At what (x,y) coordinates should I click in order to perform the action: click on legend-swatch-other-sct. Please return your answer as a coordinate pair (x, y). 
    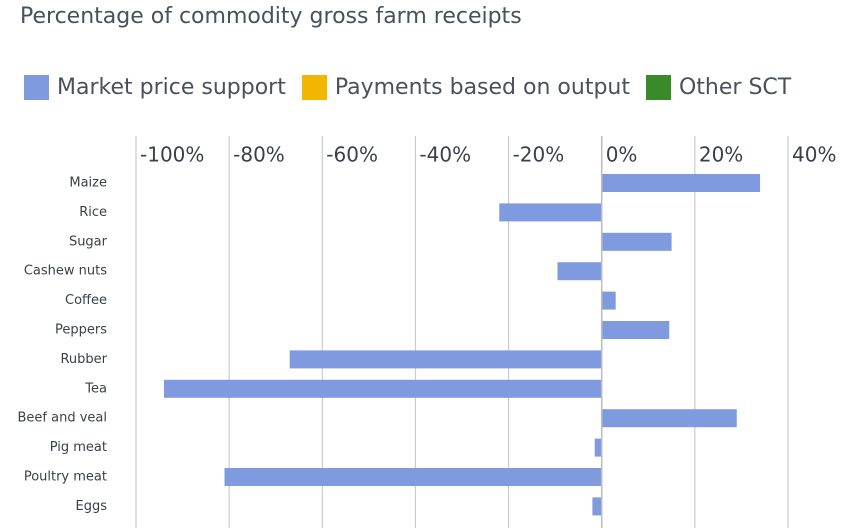
    Looking at the image, I should click on (658, 87).